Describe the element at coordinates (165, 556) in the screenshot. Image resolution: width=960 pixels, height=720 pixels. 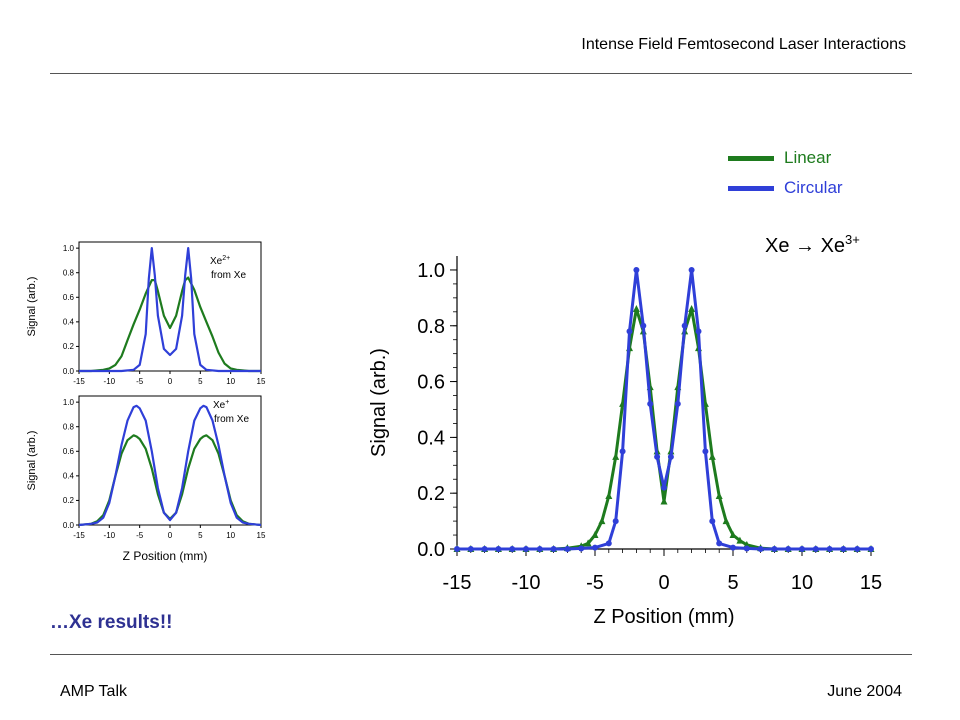
I see `inset-bottom-xlabel: Z Position (mm)` at that location.